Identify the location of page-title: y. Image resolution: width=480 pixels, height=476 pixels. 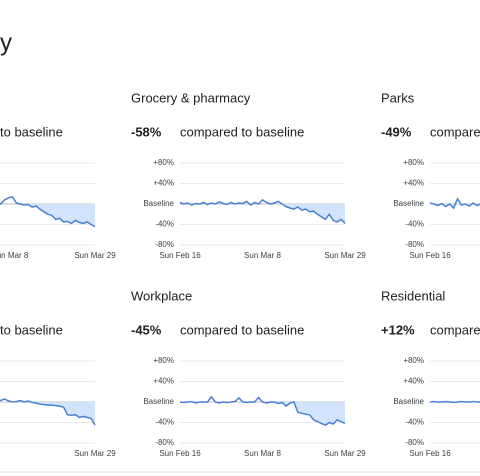
(6, 42).